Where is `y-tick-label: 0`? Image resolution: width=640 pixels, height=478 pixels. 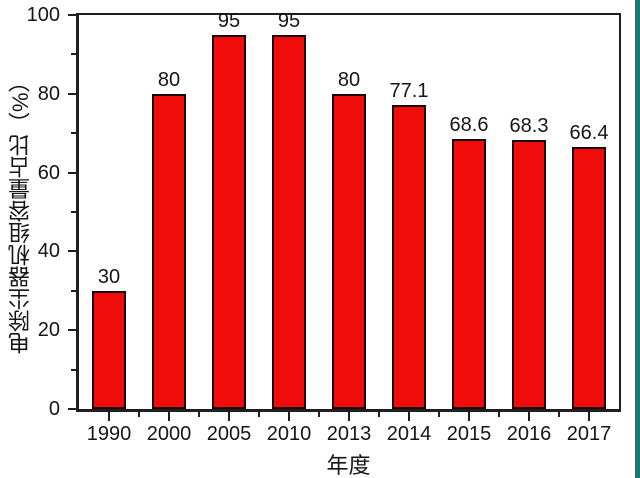
y-tick-label: 0 is located at coordinates (54, 409).